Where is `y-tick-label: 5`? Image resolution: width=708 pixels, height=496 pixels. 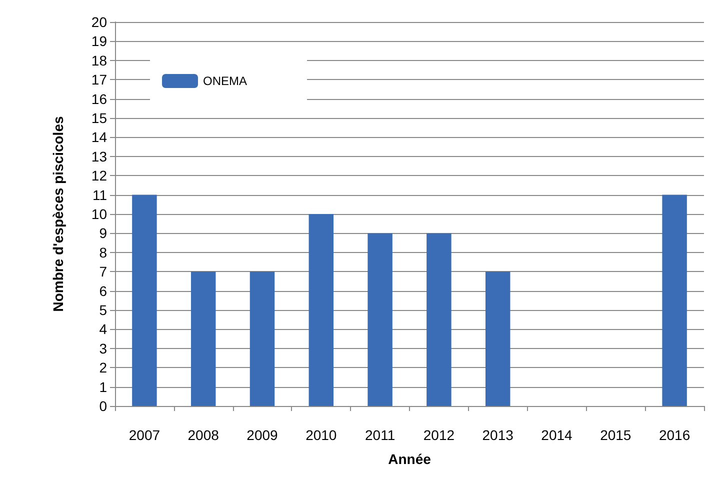 y-tick-label: 5 is located at coordinates (103, 310).